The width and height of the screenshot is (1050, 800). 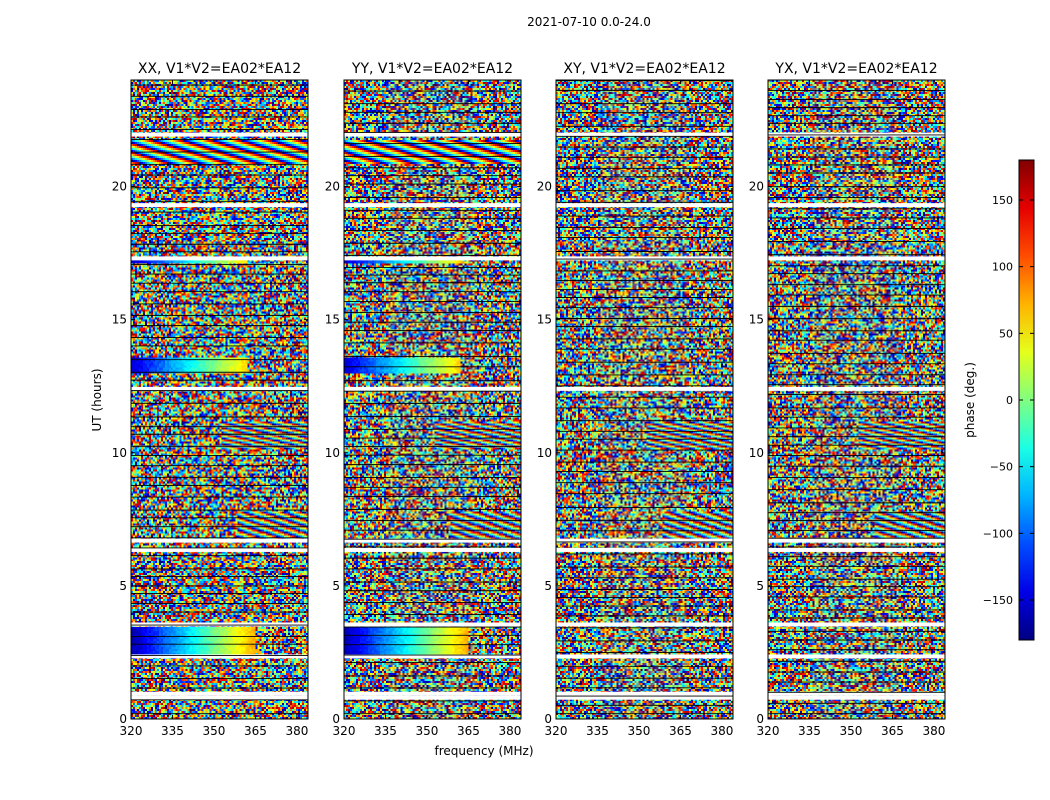 What do you see at coordinates (219, 69) in the screenshot?
I see `panel-title: XX, V1*V2=EA02*EA12` at bounding box center [219, 69].